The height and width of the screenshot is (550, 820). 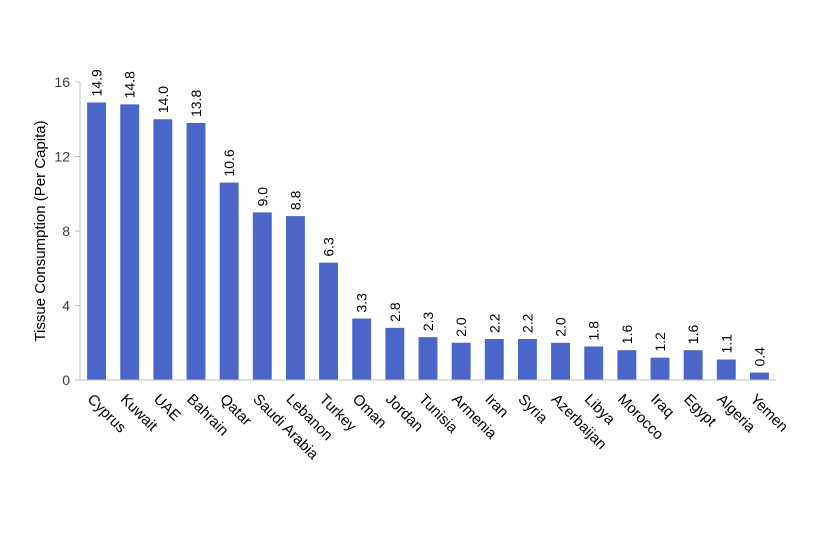 I want to click on y-tick-label: 16, so click(x=62, y=82).